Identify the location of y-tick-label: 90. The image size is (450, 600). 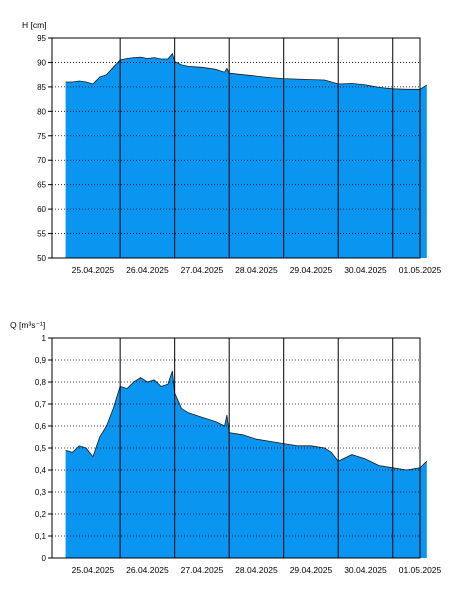
(41, 62).